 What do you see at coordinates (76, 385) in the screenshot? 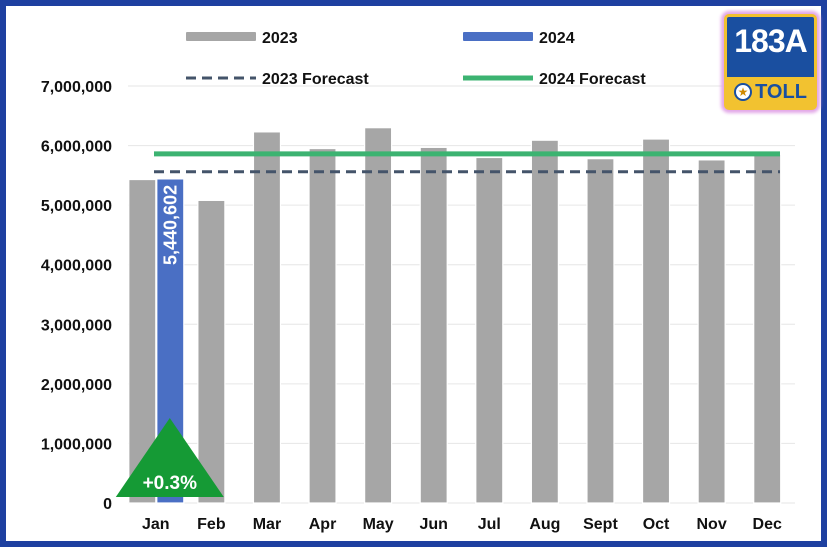
I see `y-tick-label: 2,000,000` at bounding box center [76, 385].